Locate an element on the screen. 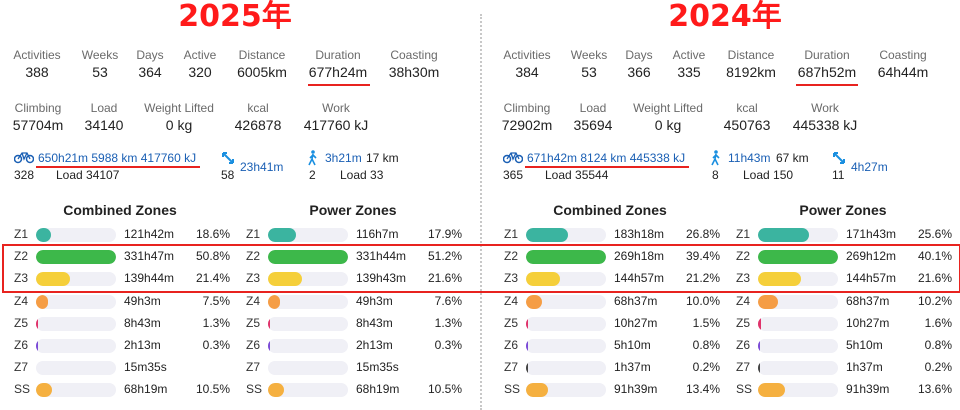 The image size is (960, 410). zone-row: Z5 10h27m 1.5% is located at coordinates (614, 324).